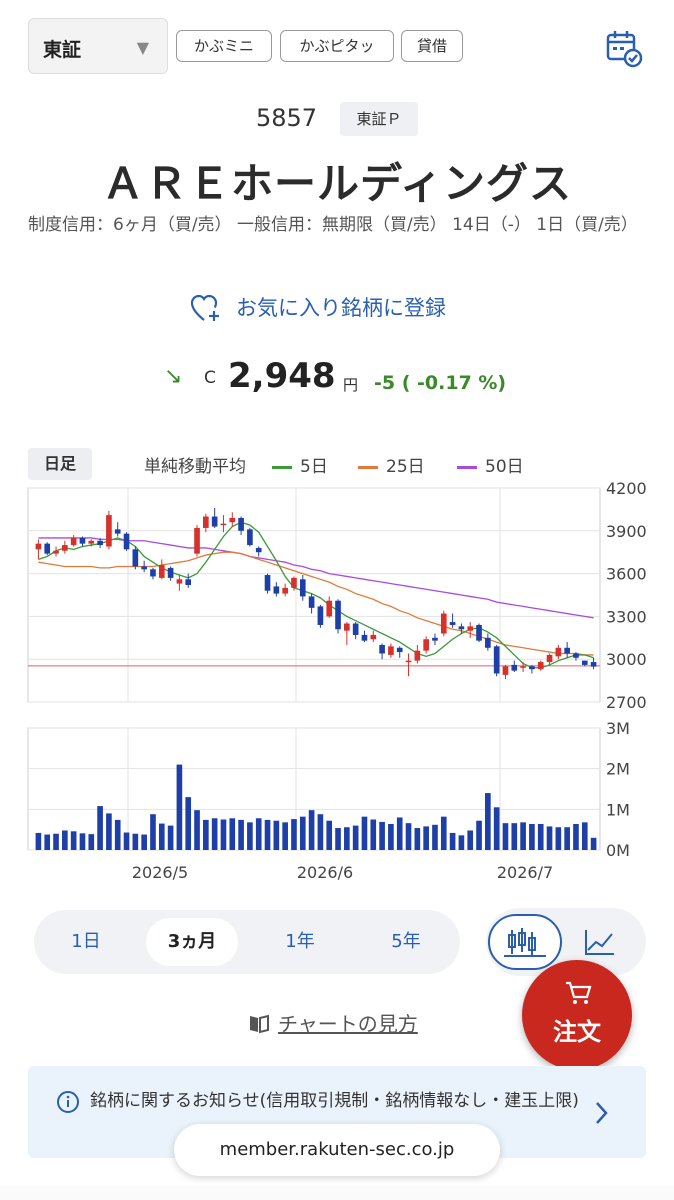  I want to click on stock-code: 5857, so click(287, 118).